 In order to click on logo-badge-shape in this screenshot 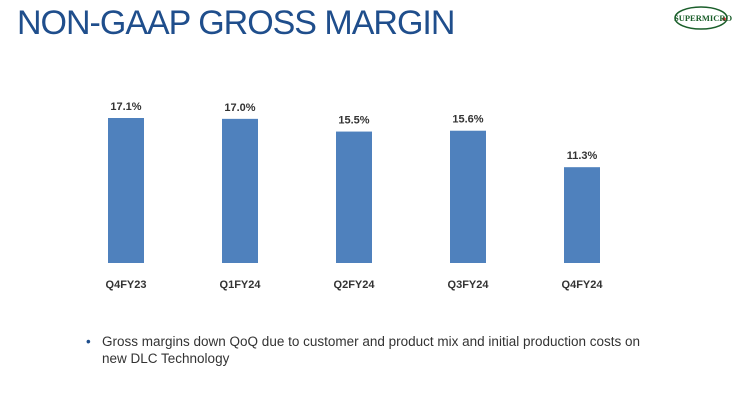, I will do `click(701, 18)`.